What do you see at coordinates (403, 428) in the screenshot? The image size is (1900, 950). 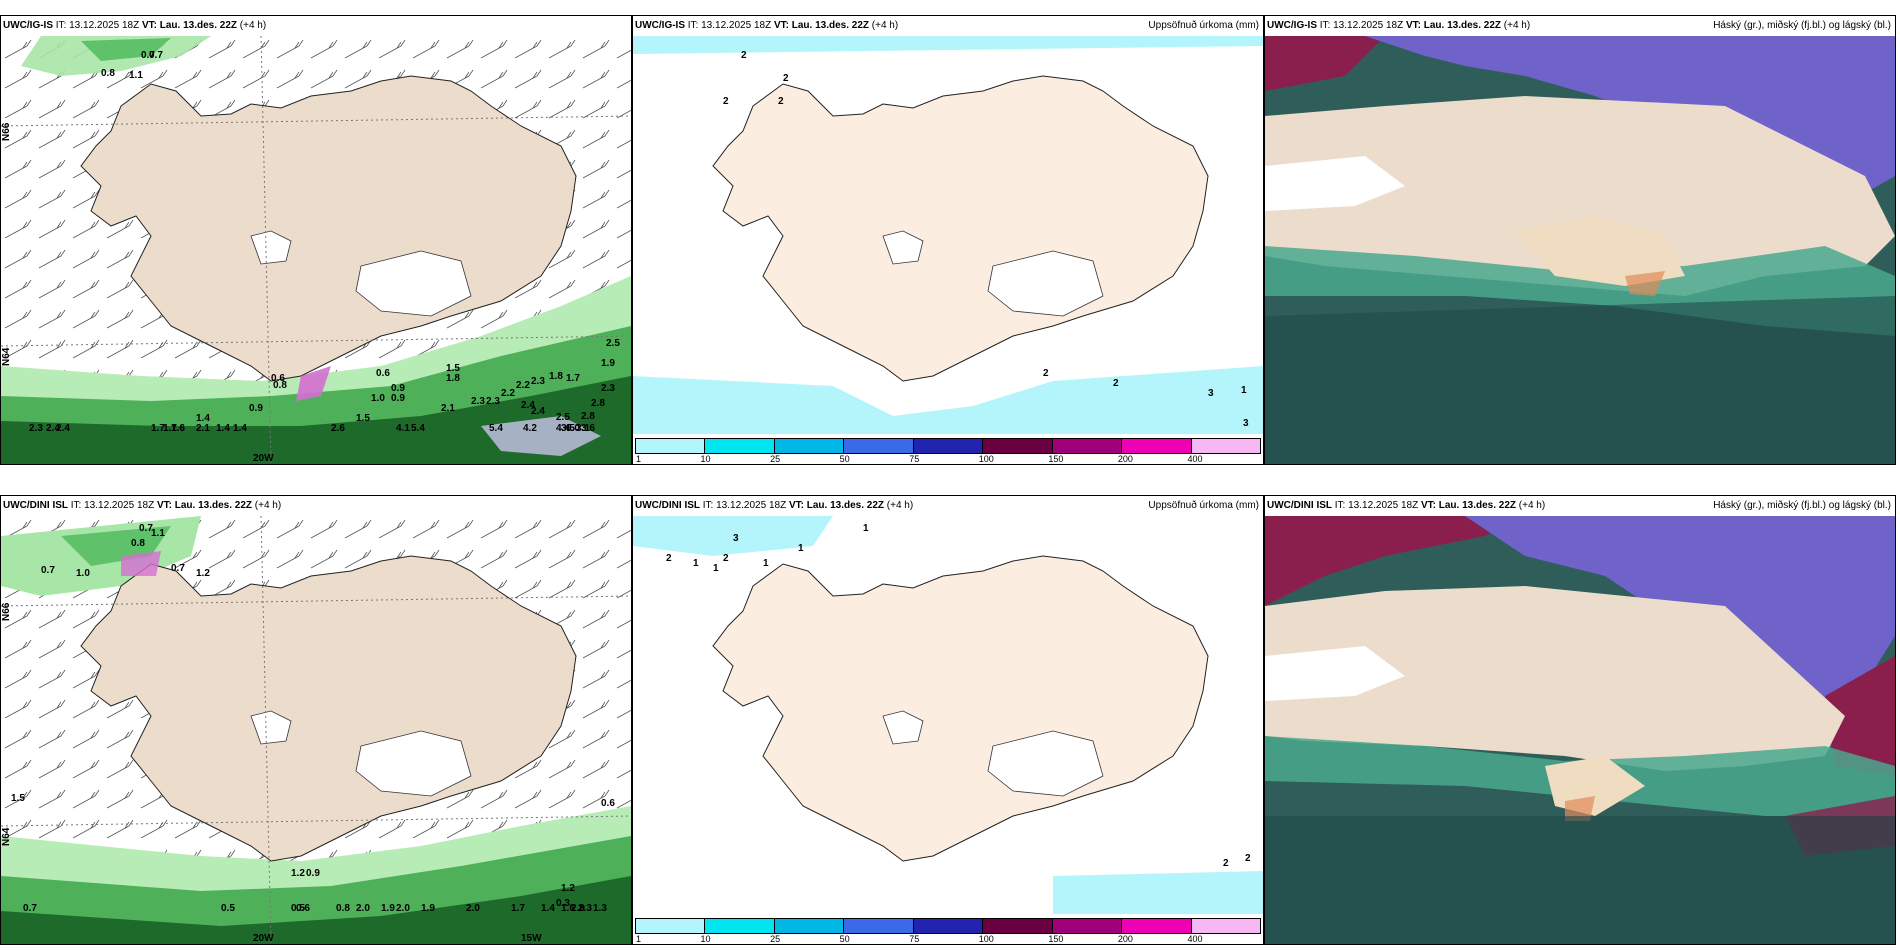 I see `value-label: 4.1` at bounding box center [403, 428].